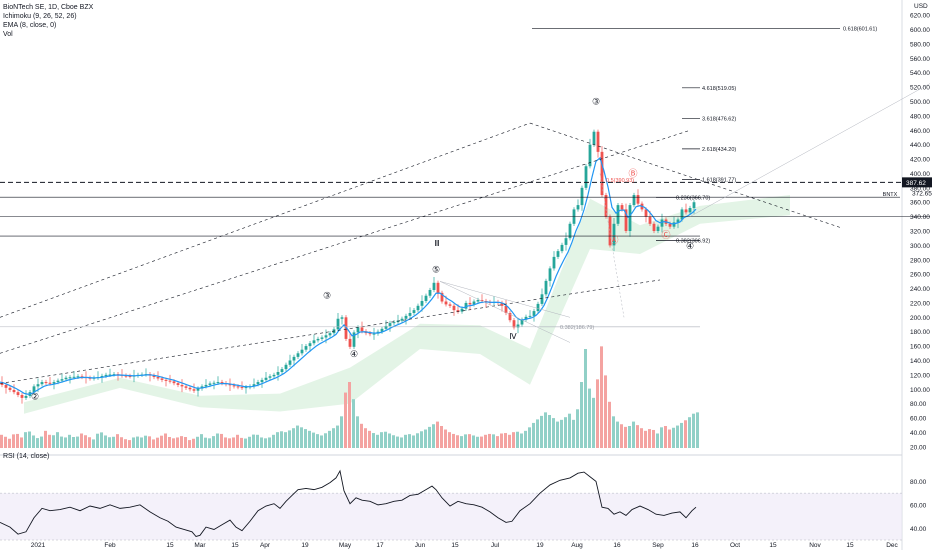  What do you see at coordinates (920, 361) in the screenshot?
I see `price-tick-label: 140.00` at bounding box center [920, 361].